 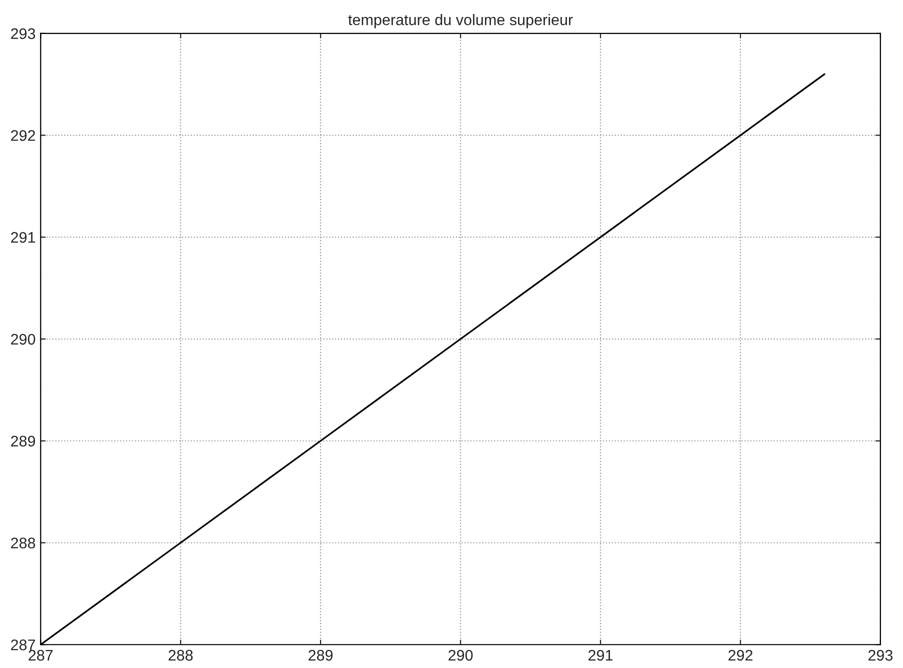 I want to click on x-tick-label: 292, so click(x=740, y=655).